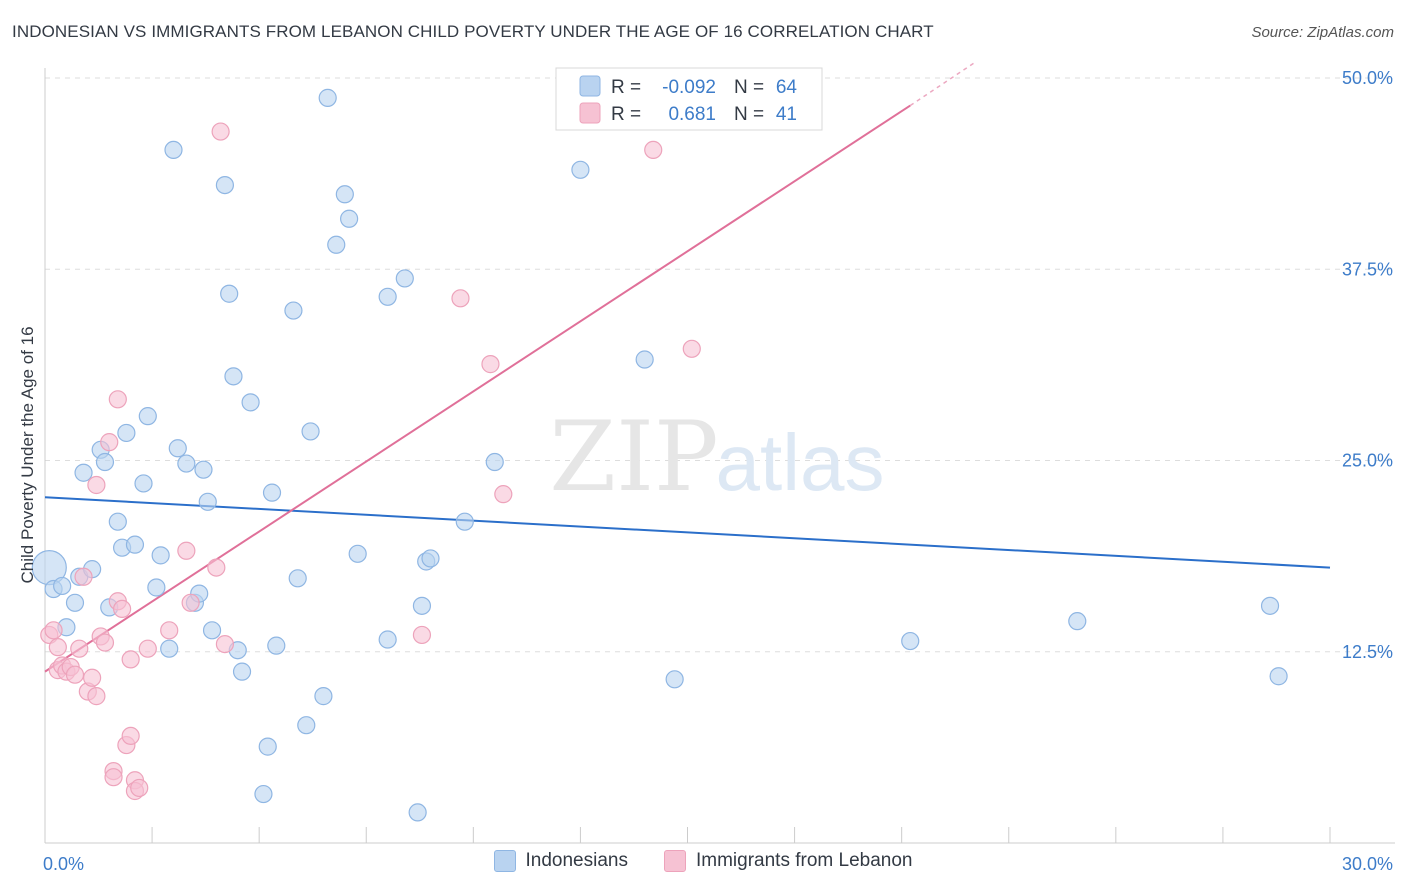  Describe the element at coordinates (27, 454) in the screenshot. I see `y-axis-label: Child Poverty Under the Age of 16` at that location.